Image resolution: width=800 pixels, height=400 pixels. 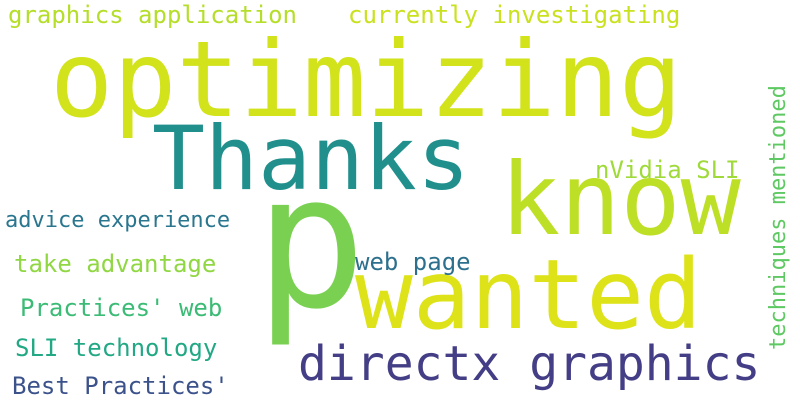 What do you see at coordinates (778, 217) in the screenshot?
I see `word-techniques-mentioned: techniques mentioned` at bounding box center [778, 217].